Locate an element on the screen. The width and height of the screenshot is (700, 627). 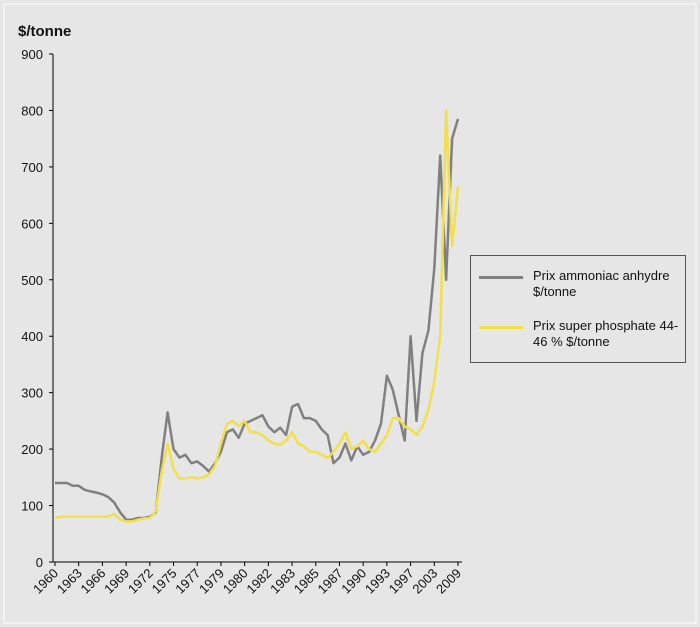
legend-item: Prix super phosphate 44-46 % $/tonne is located at coordinates (579, 334).